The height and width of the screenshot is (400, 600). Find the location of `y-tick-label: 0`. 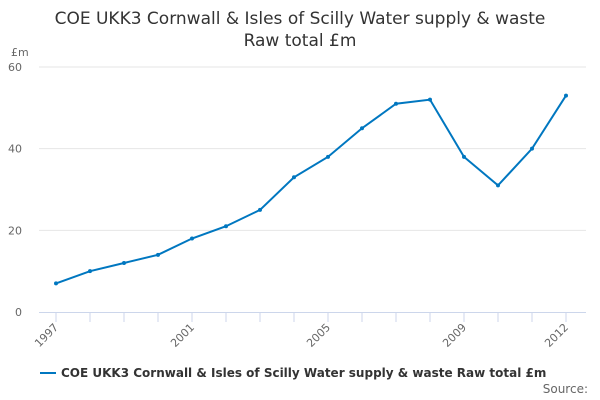

y-tick-label: 0 is located at coordinates (18, 312).